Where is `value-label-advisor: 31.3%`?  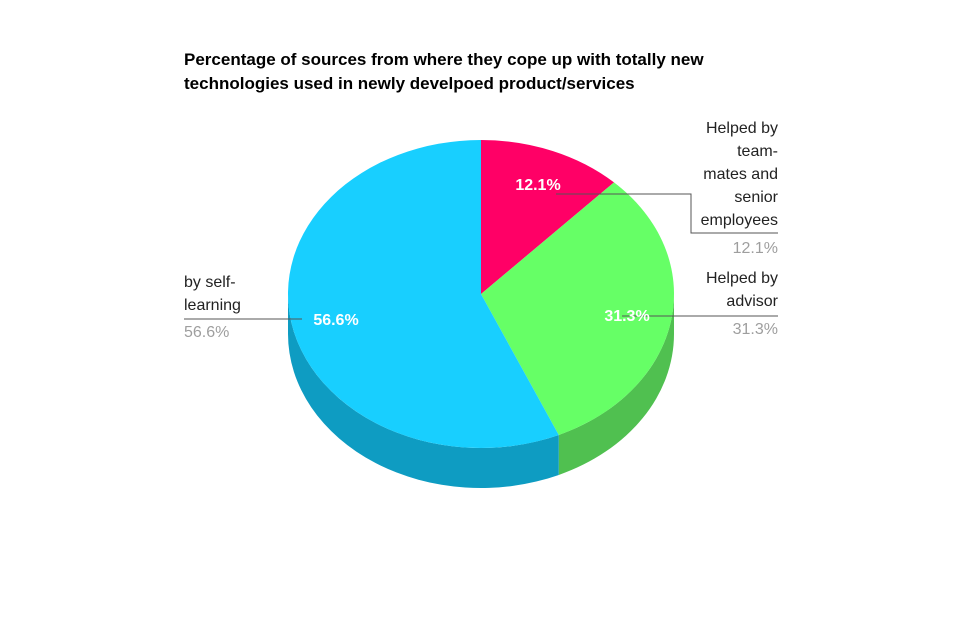
value-label-advisor: 31.3% is located at coordinates (626, 316).